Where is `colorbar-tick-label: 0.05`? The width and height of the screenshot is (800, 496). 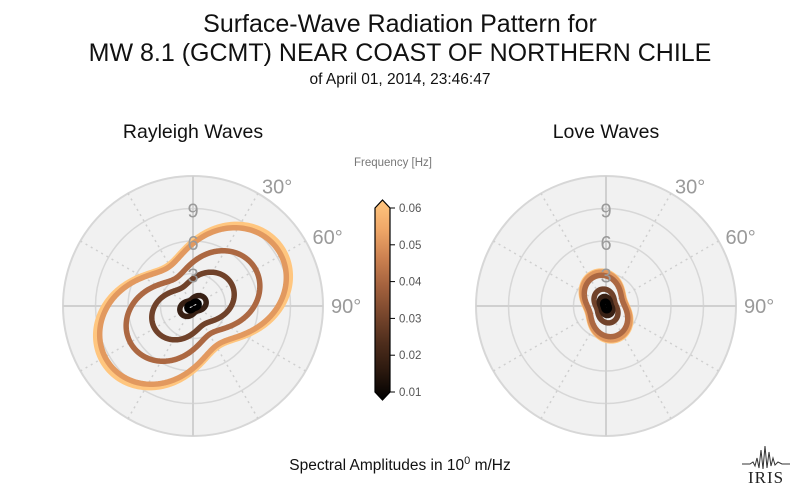 colorbar-tick-label: 0.05 is located at coordinates (410, 246).